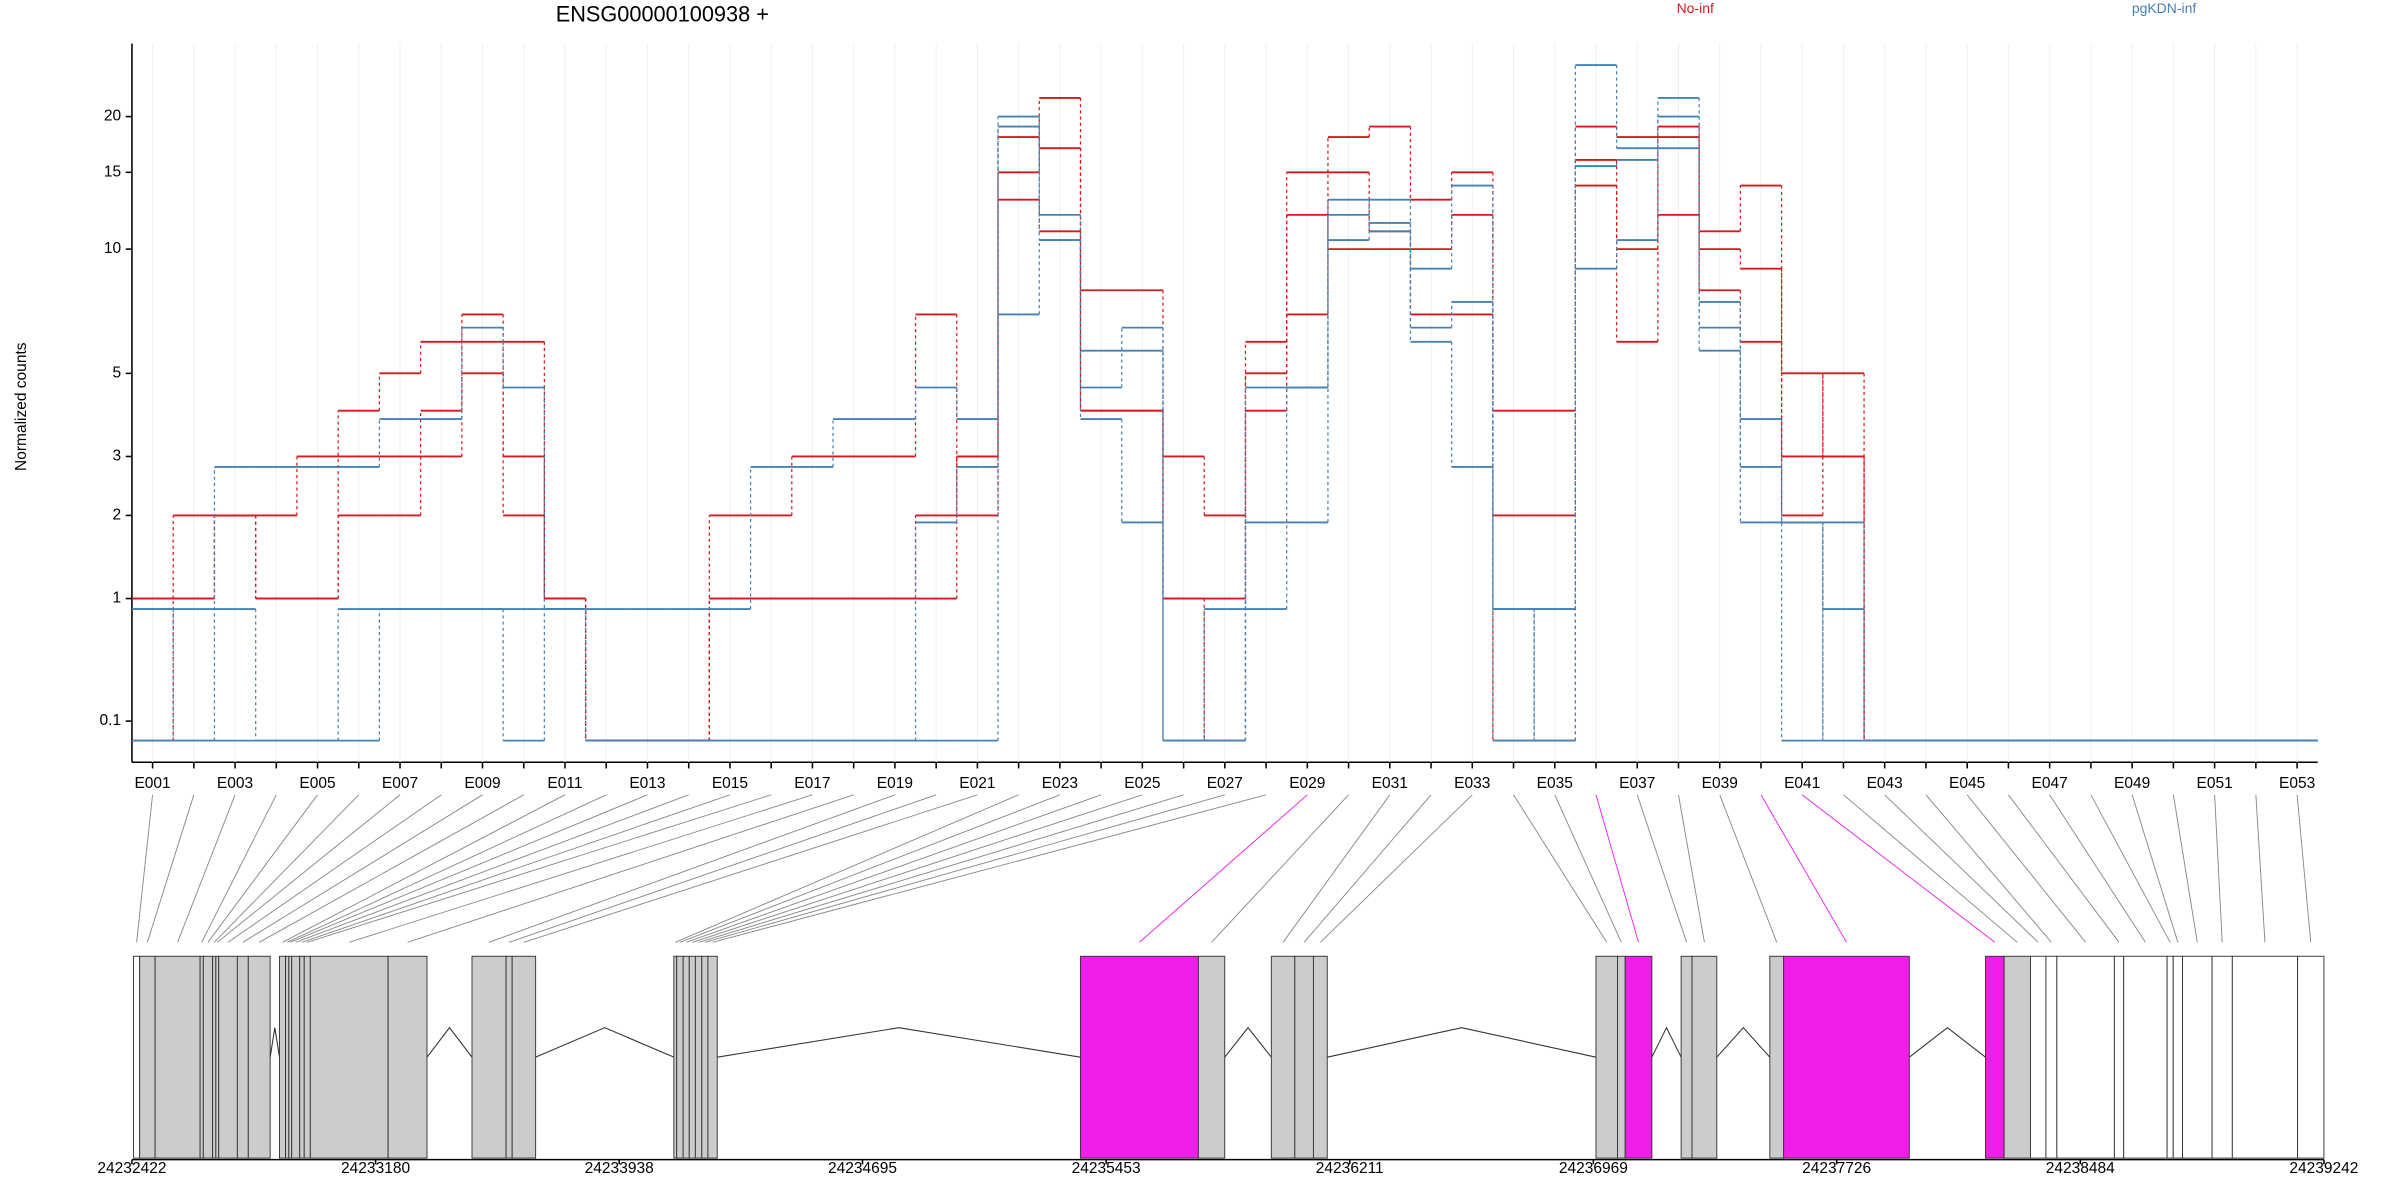  What do you see at coordinates (2164, 8) in the screenshot?
I see `legend-label: pgKDN-inf` at bounding box center [2164, 8].